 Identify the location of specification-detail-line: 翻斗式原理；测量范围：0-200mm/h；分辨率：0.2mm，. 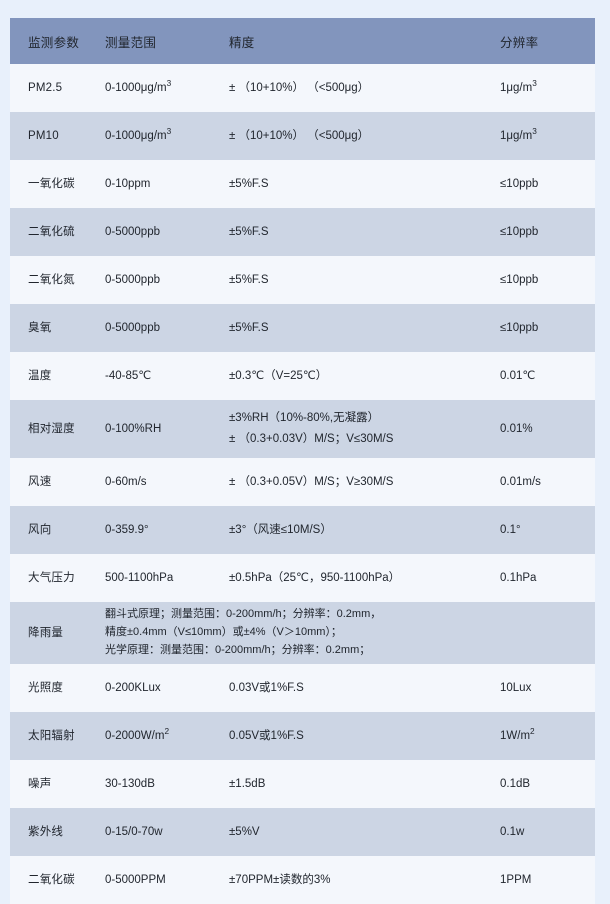
(243, 614).